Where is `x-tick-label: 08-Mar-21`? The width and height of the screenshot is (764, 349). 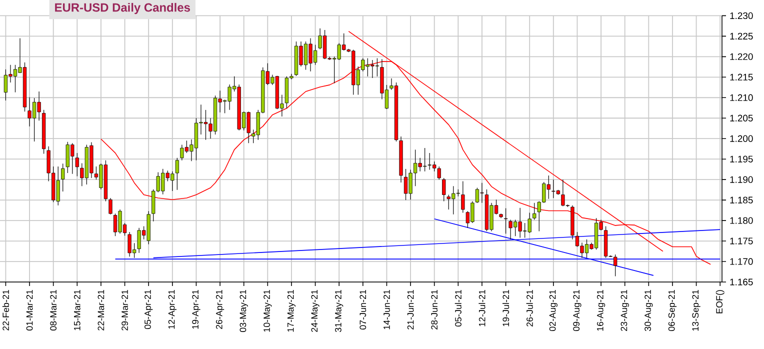
x-tick-label: 08-Mar-21 is located at coordinates (53, 310).